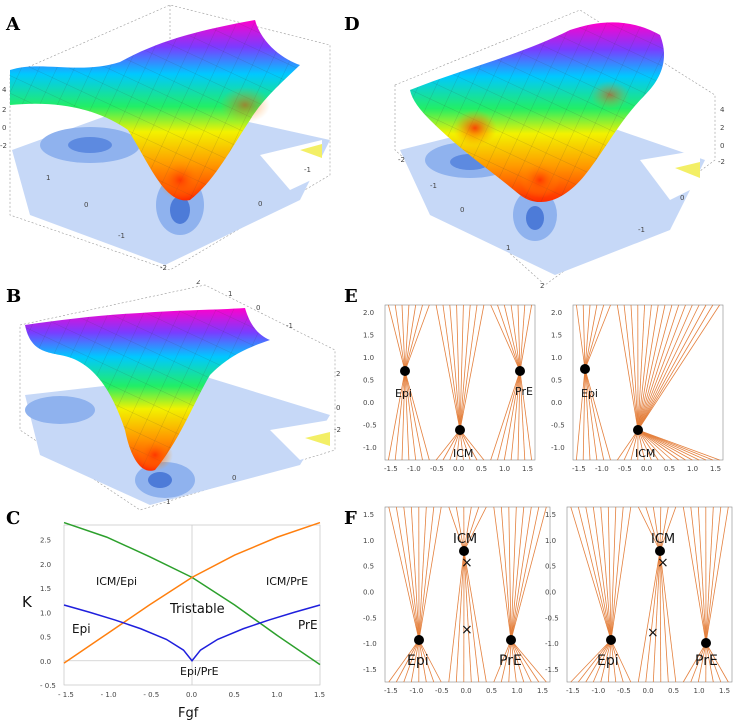 The height and width of the screenshot is (722, 748). Describe the element at coordinates (542, 286) in the screenshot. I see `d-left-tick: 2` at that location.